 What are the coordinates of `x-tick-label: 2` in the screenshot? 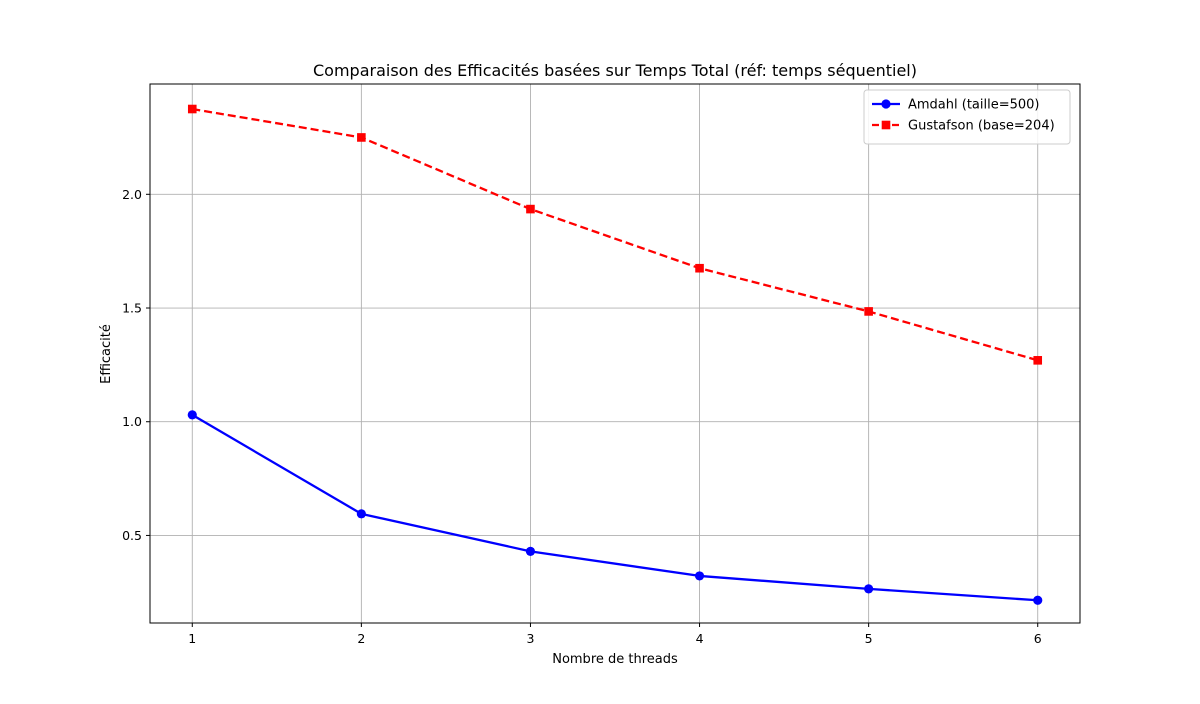 It's located at (361, 638).